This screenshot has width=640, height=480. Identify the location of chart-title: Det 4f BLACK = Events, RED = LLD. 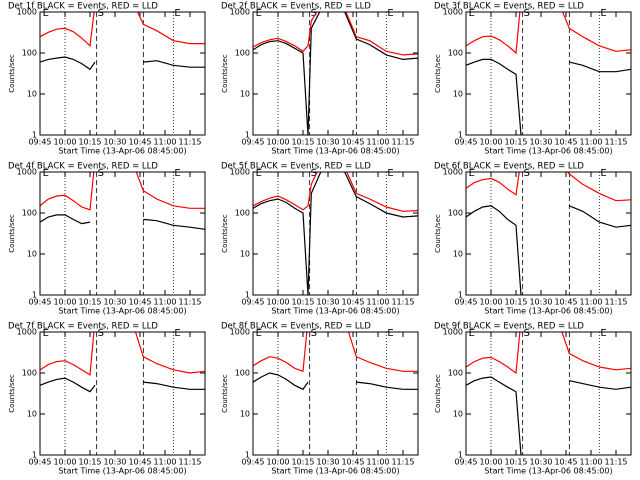
(83, 167).